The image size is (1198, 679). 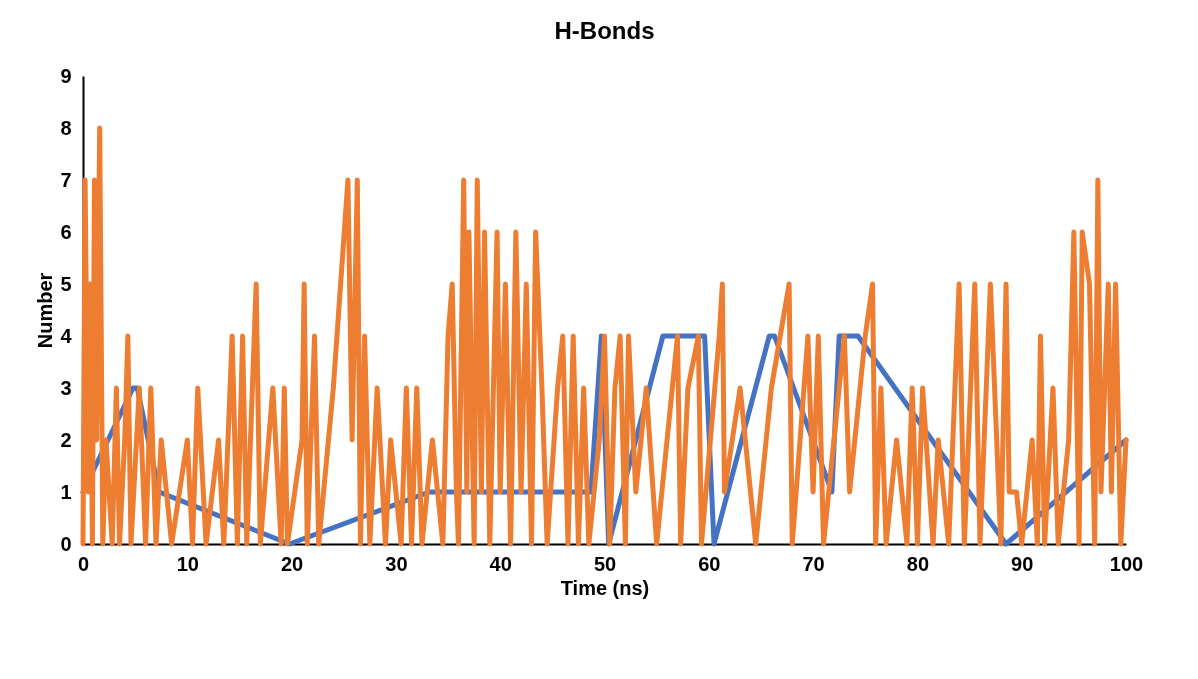 I want to click on x-tick-label: 30, so click(x=396, y=563).